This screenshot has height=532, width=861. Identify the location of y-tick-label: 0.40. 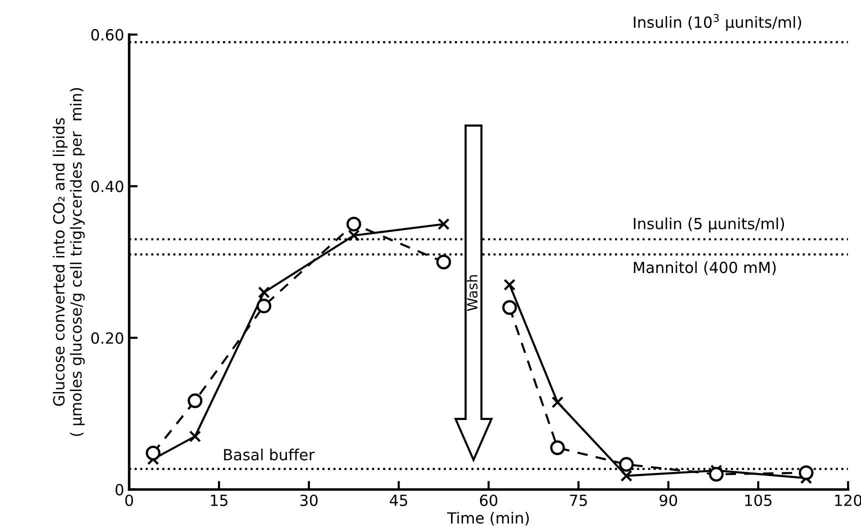
(107, 186).